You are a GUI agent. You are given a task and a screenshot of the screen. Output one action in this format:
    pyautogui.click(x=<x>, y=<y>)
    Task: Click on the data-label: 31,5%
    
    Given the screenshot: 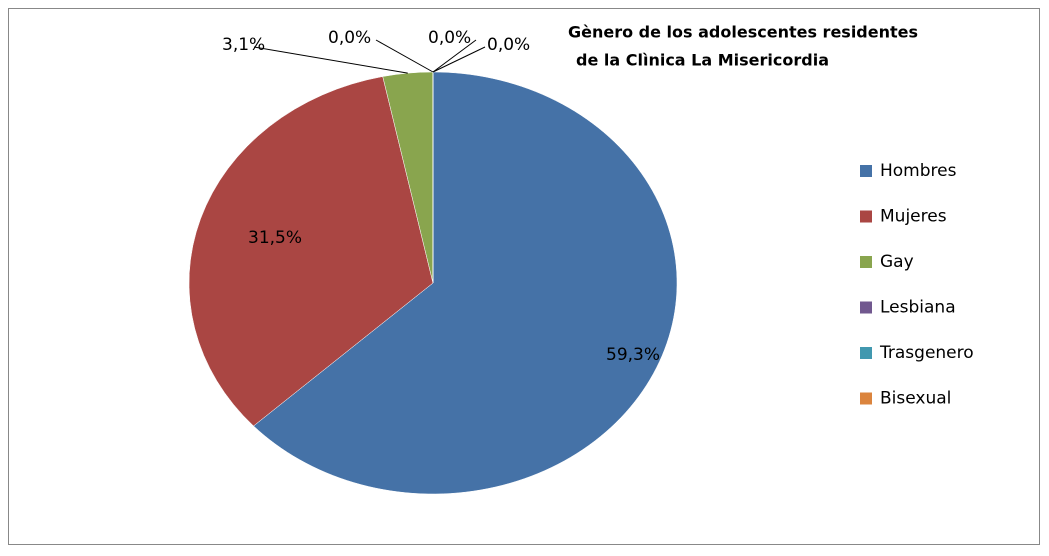 What is the action you would take?
    pyautogui.click(x=275, y=238)
    